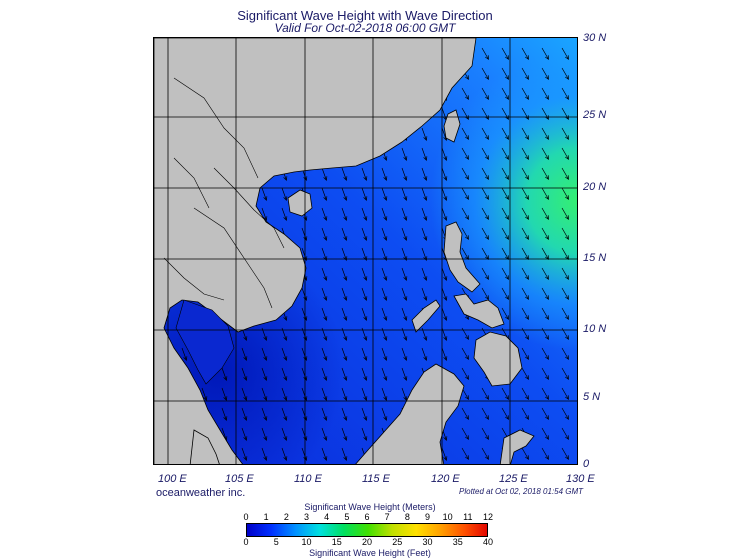  I want to click on legend-meters-tick-4: 4, so click(327, 517).